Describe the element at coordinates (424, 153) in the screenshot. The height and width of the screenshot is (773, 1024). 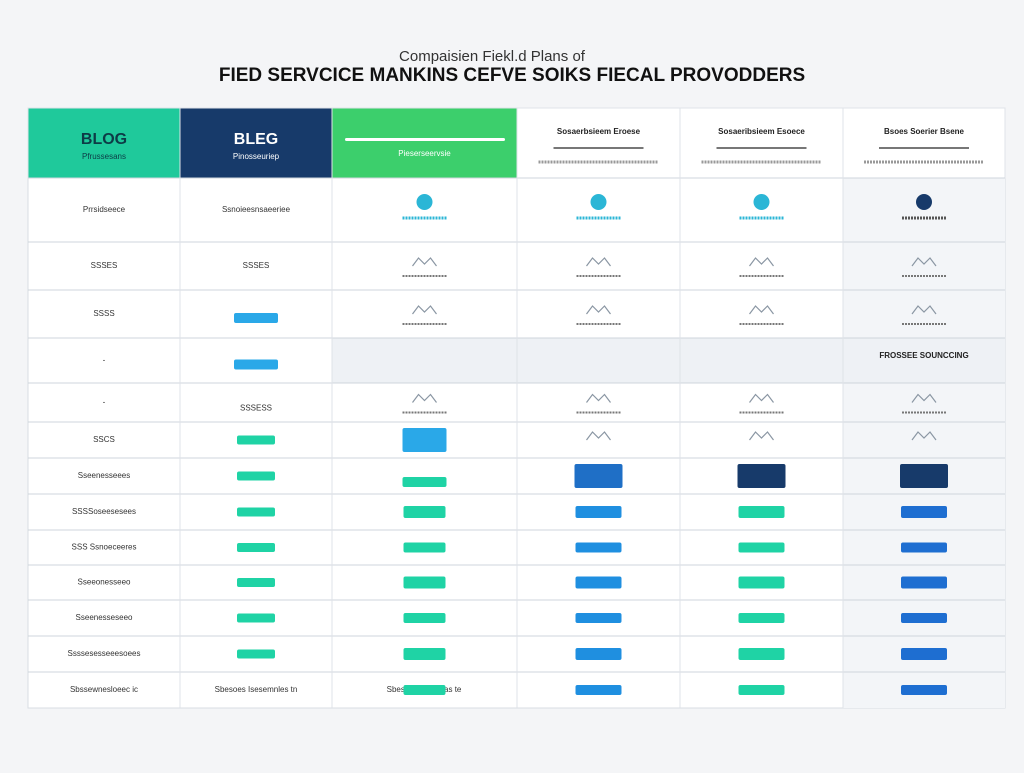
I see `column-subtitle: Pieserseervsie` at that location.